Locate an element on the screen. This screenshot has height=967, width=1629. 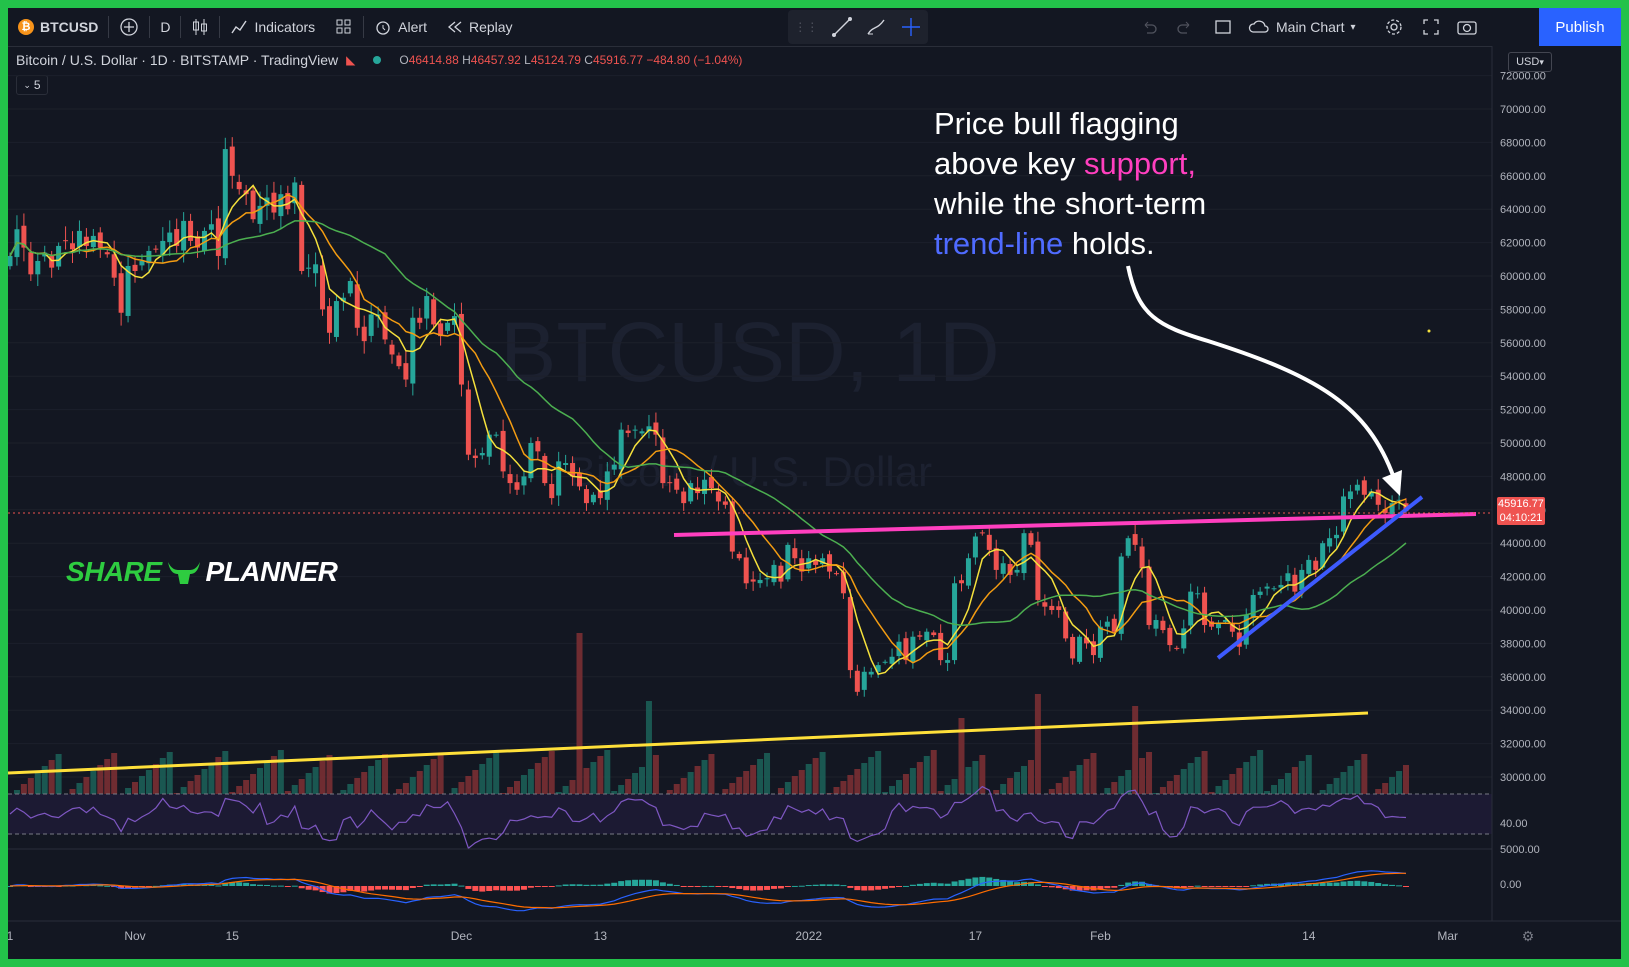
flag-icon: ◣ is located at coordinates (351, 60).